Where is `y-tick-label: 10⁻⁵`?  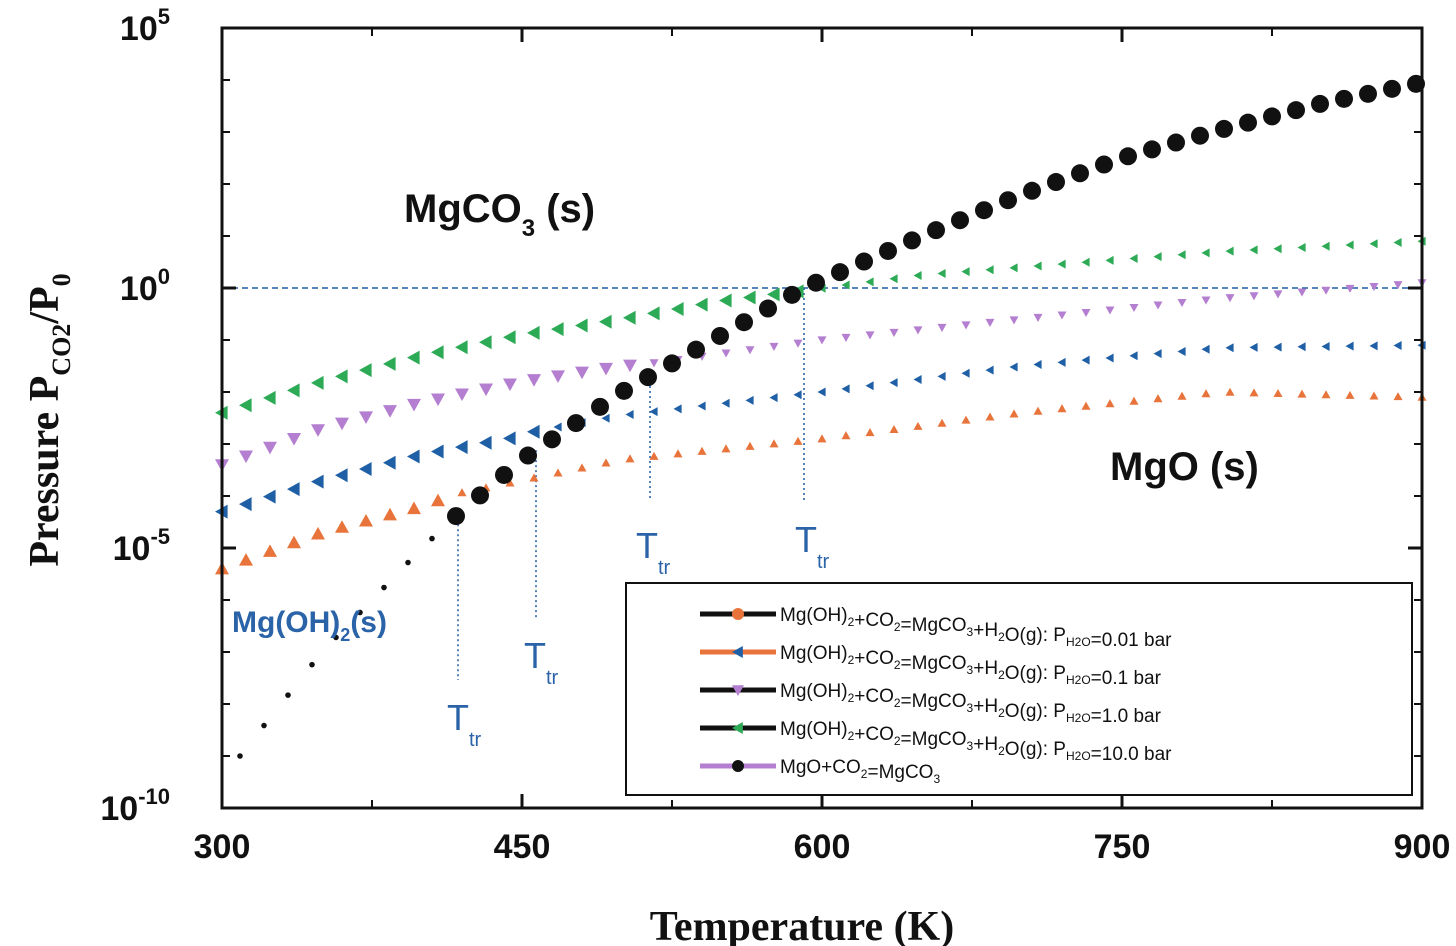
y-tick-label: 10⁻⁵ is located at coordinates (141, 546).